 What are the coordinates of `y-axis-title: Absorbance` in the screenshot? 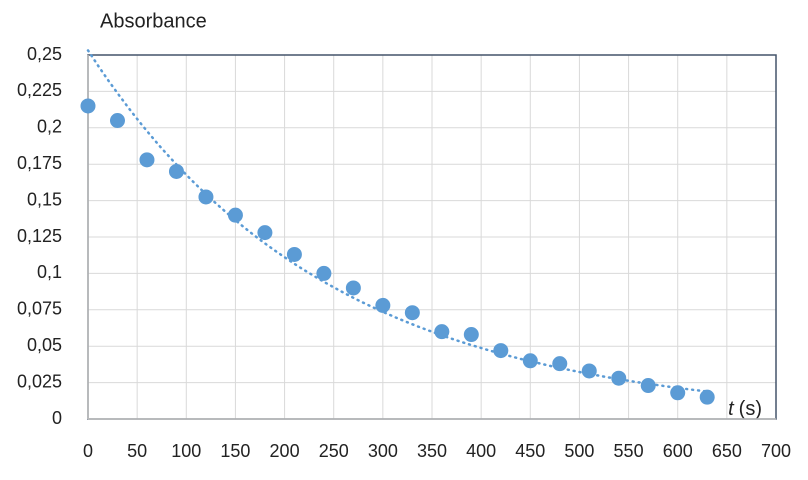 It's located at (153, 21).